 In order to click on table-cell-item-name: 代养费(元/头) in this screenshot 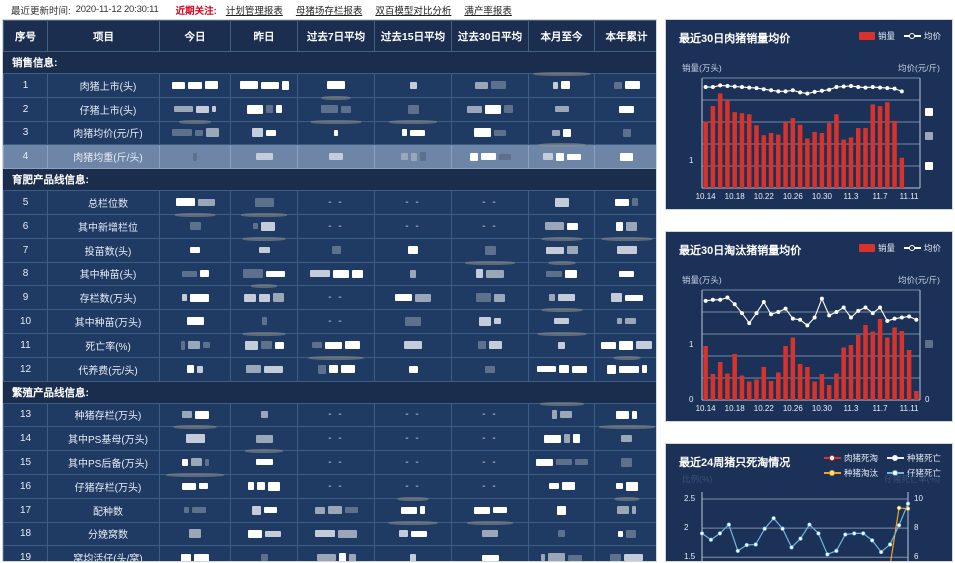, I will do `click(103, 369)`.